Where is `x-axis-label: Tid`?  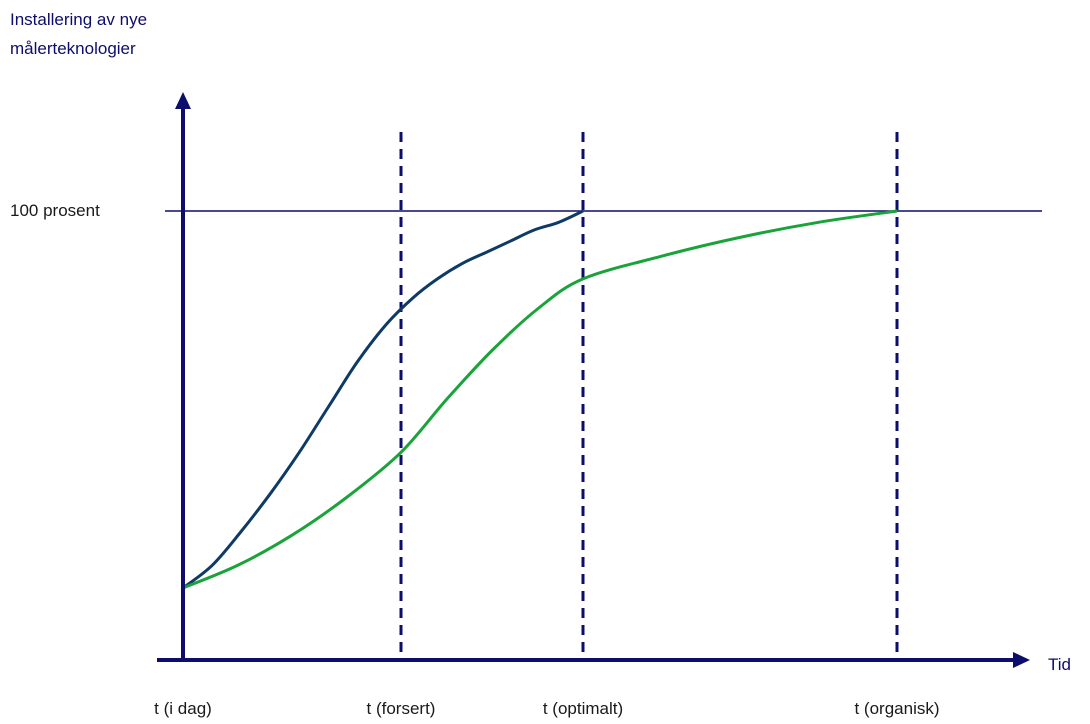
x-axis-label: Tid is located at coordinates (1059, 664).